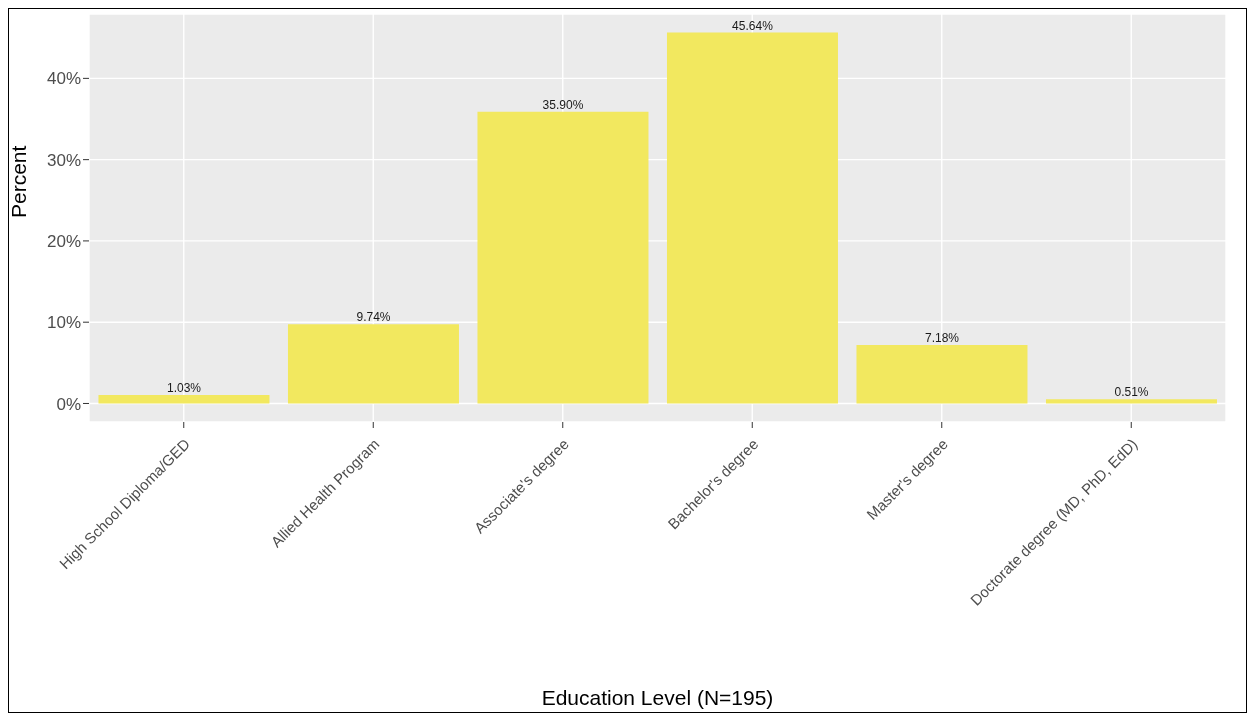 This screenshot has width=1255, height=721. Describe the element at coordinates (63, 241) in the screenshot. I see `y-tick-label: 20%` at that location.